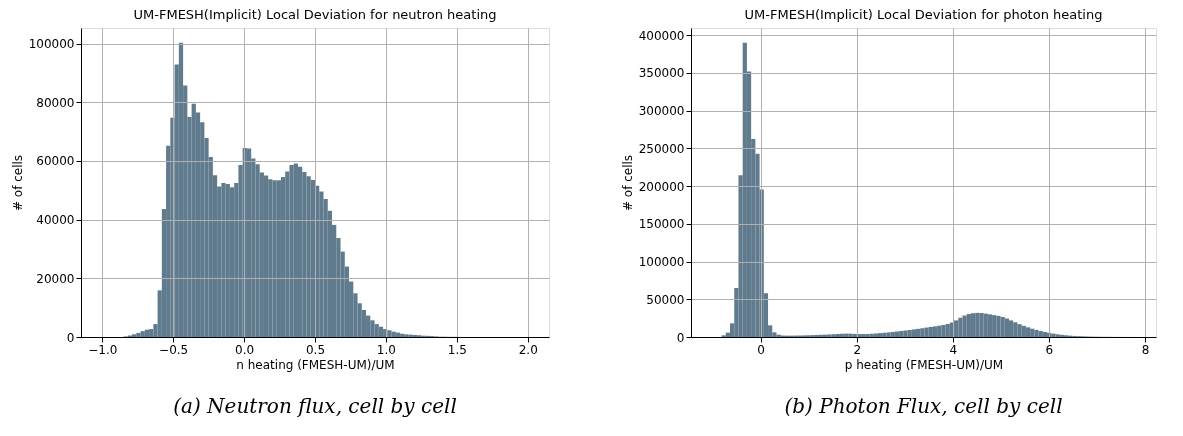  Describe the element at coordinates (315, 406) in the screenshot. I see `text: (a) Neutron flux, cell by cell` at that location.